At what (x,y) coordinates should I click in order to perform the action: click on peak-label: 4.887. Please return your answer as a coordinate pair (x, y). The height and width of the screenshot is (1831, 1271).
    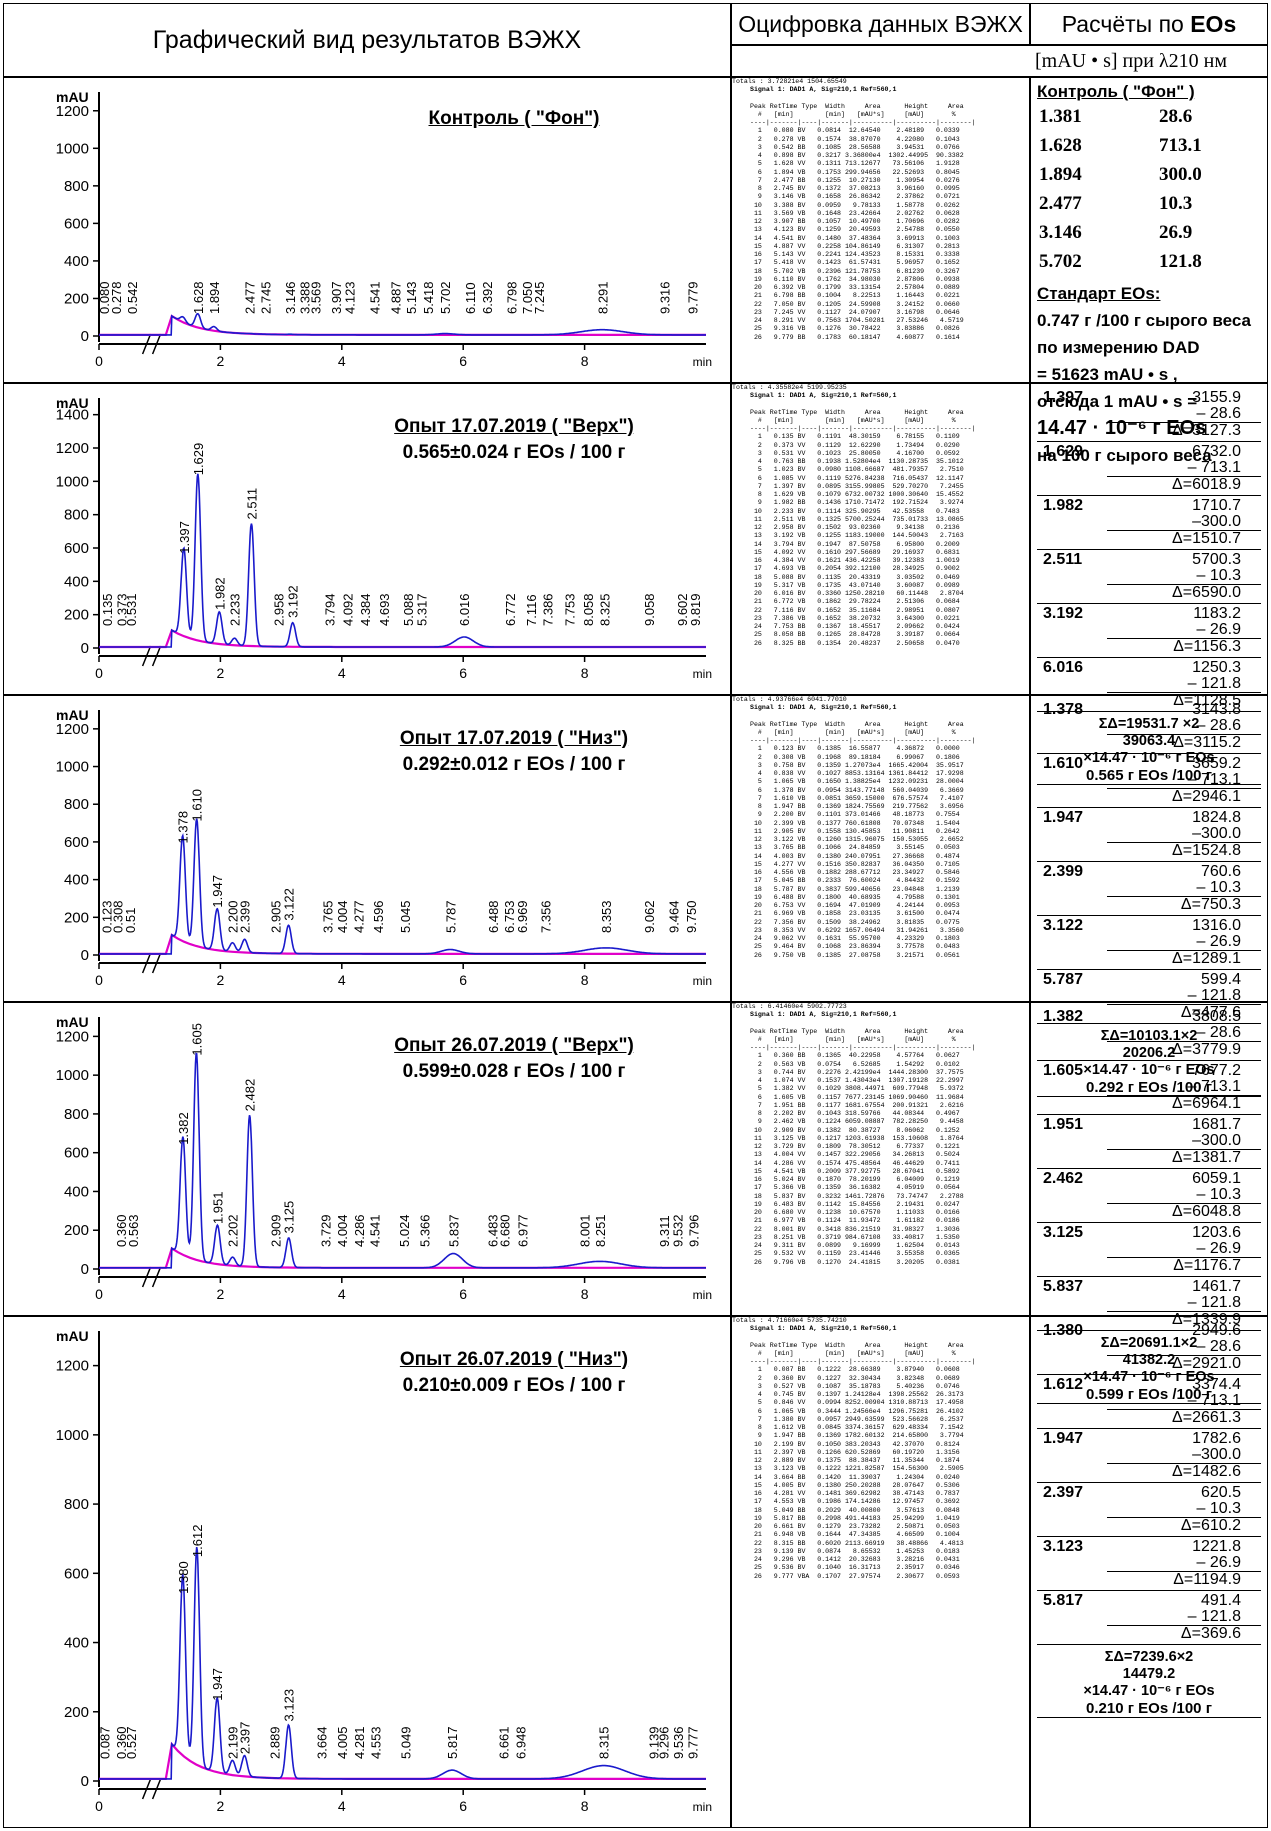
    Looking at the image, I should click on (396, 297).